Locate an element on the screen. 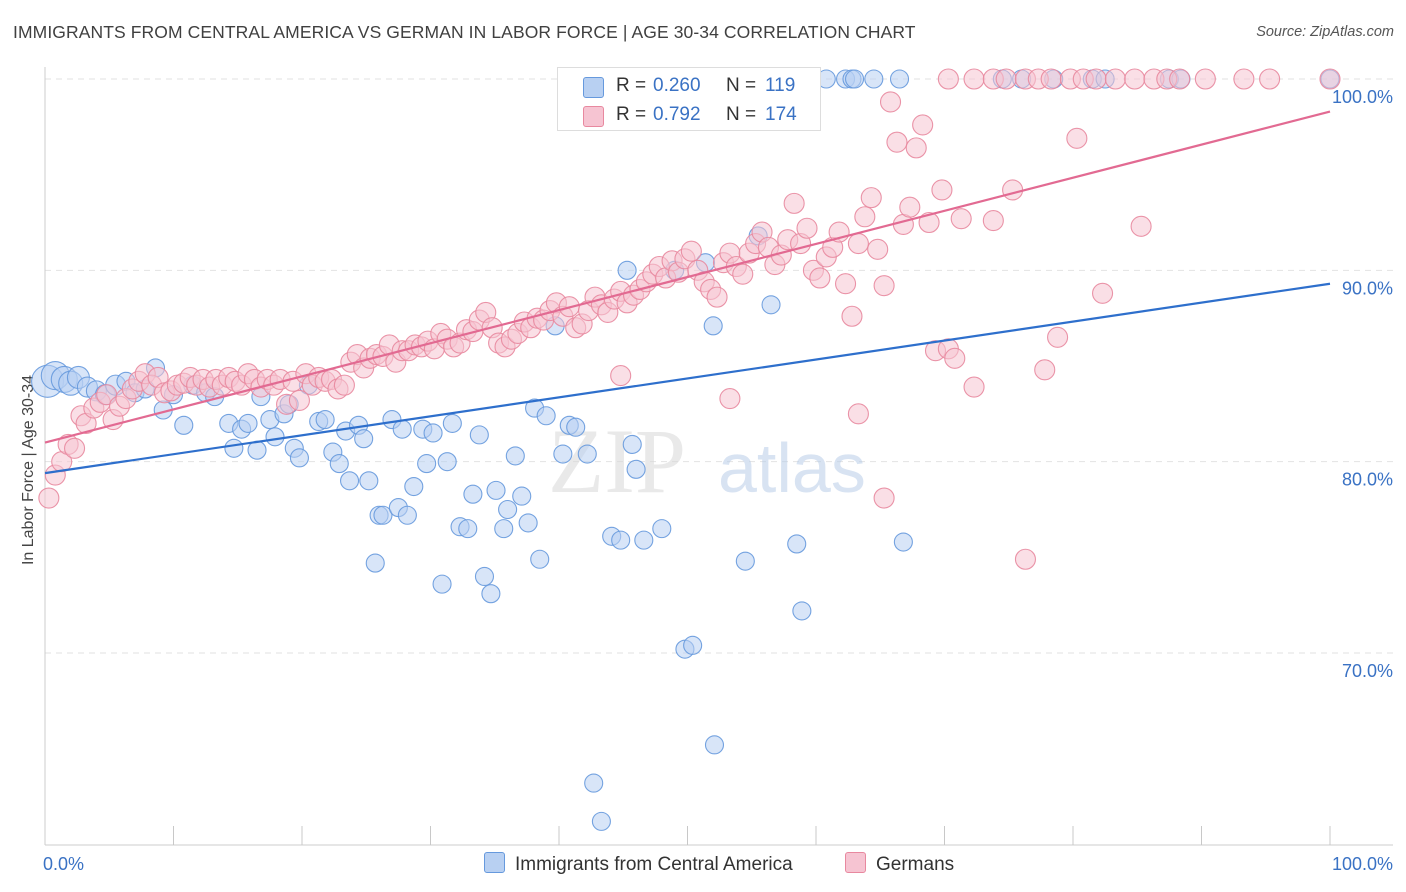 Image resolution: width=1406 pixels, height=892 pixels. x-tick-label: 100.0% is located at coordinates (1362, 864).